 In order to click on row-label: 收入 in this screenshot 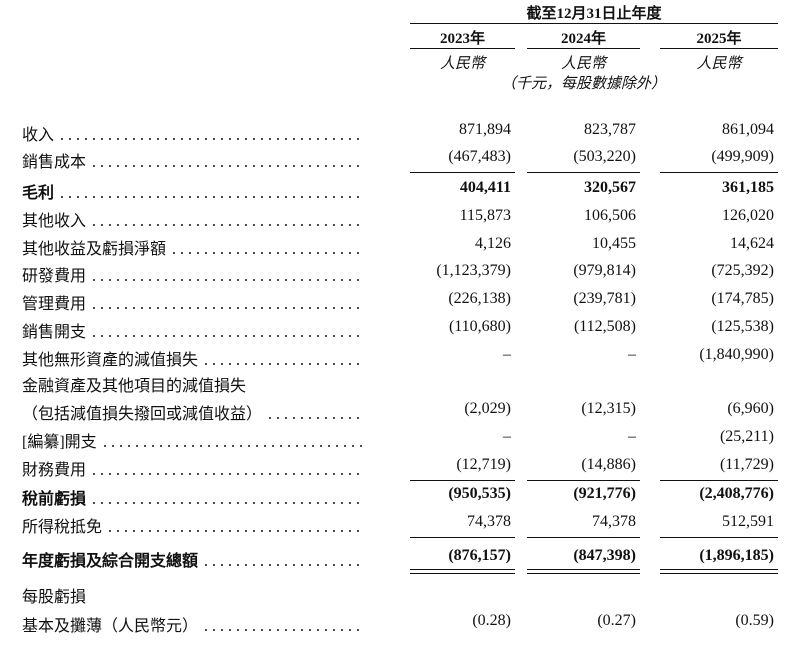, I will do `click(193, 133)`.